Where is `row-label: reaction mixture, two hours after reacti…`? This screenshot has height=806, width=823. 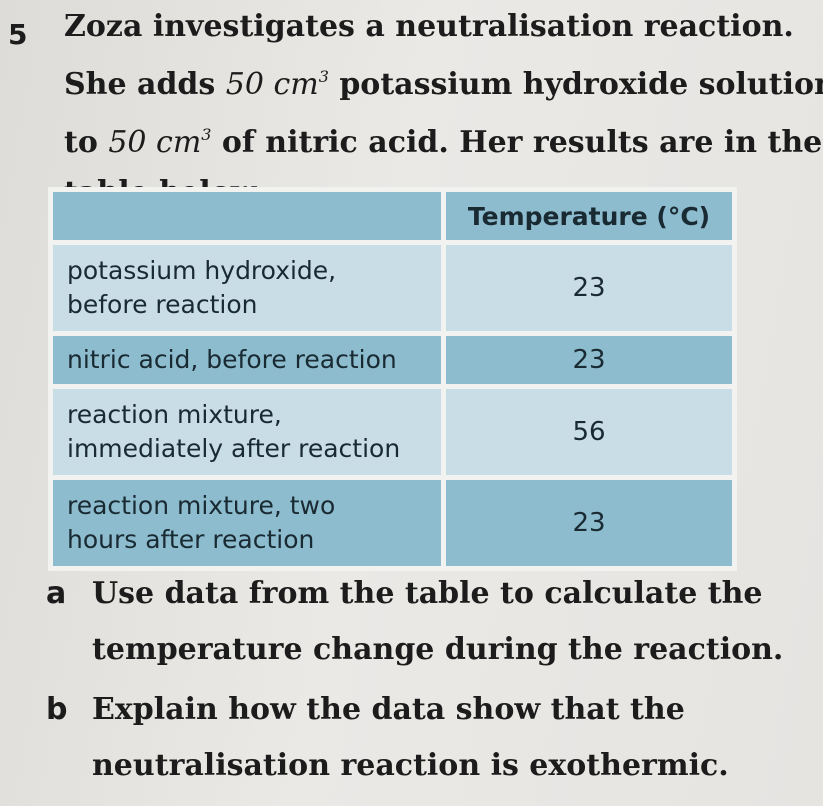
row-label: reaction mixture, two hours after reacti… is located at coordinates (247, 523).